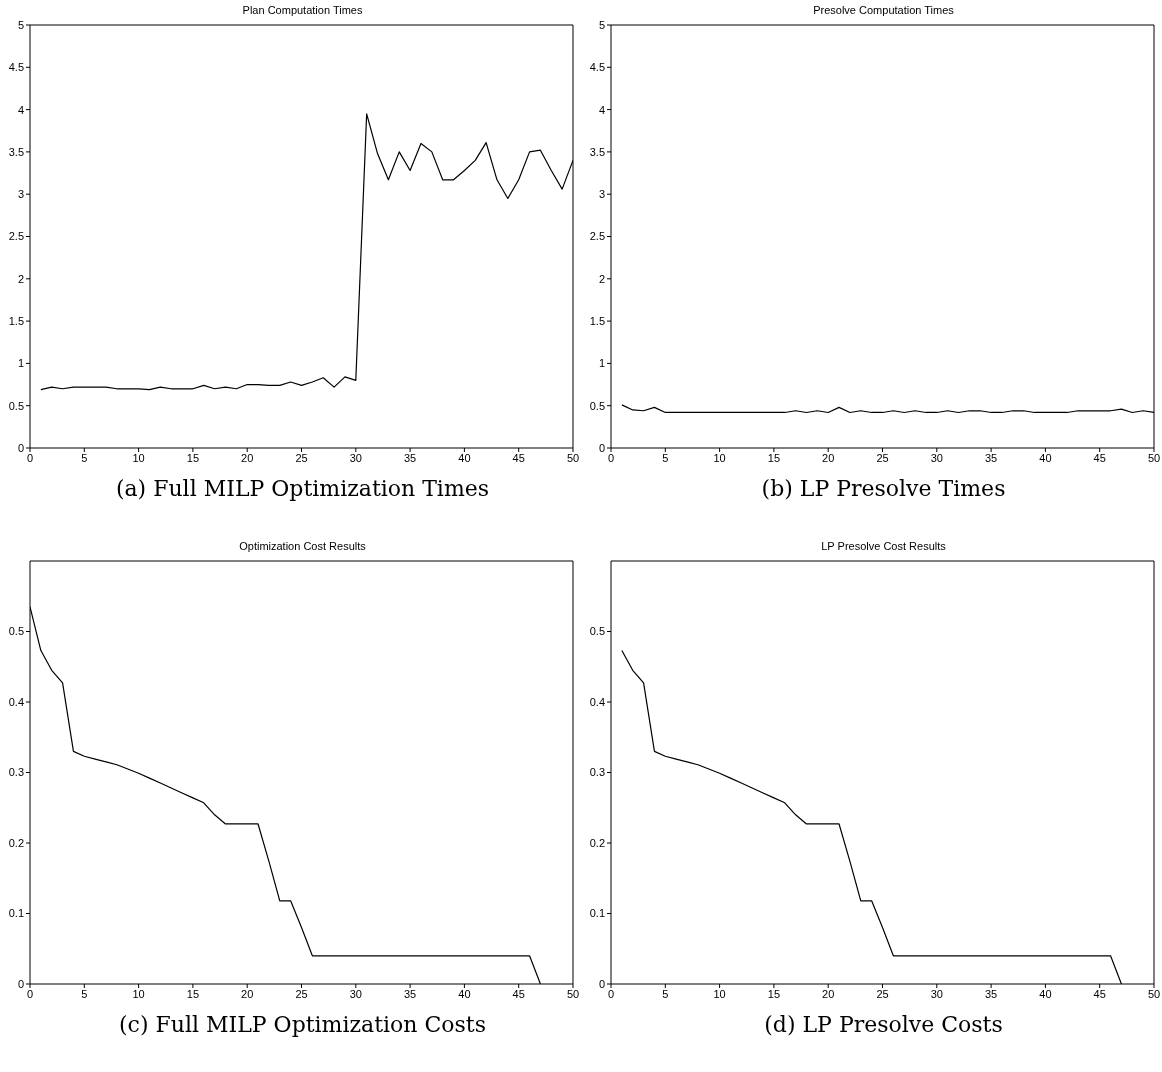 The width and height of the screenshot is (1162, 1072). Describe the element at coordinates (883, 488) in the screenshot. I see `text: (b) LP Presolve Times` at that location.